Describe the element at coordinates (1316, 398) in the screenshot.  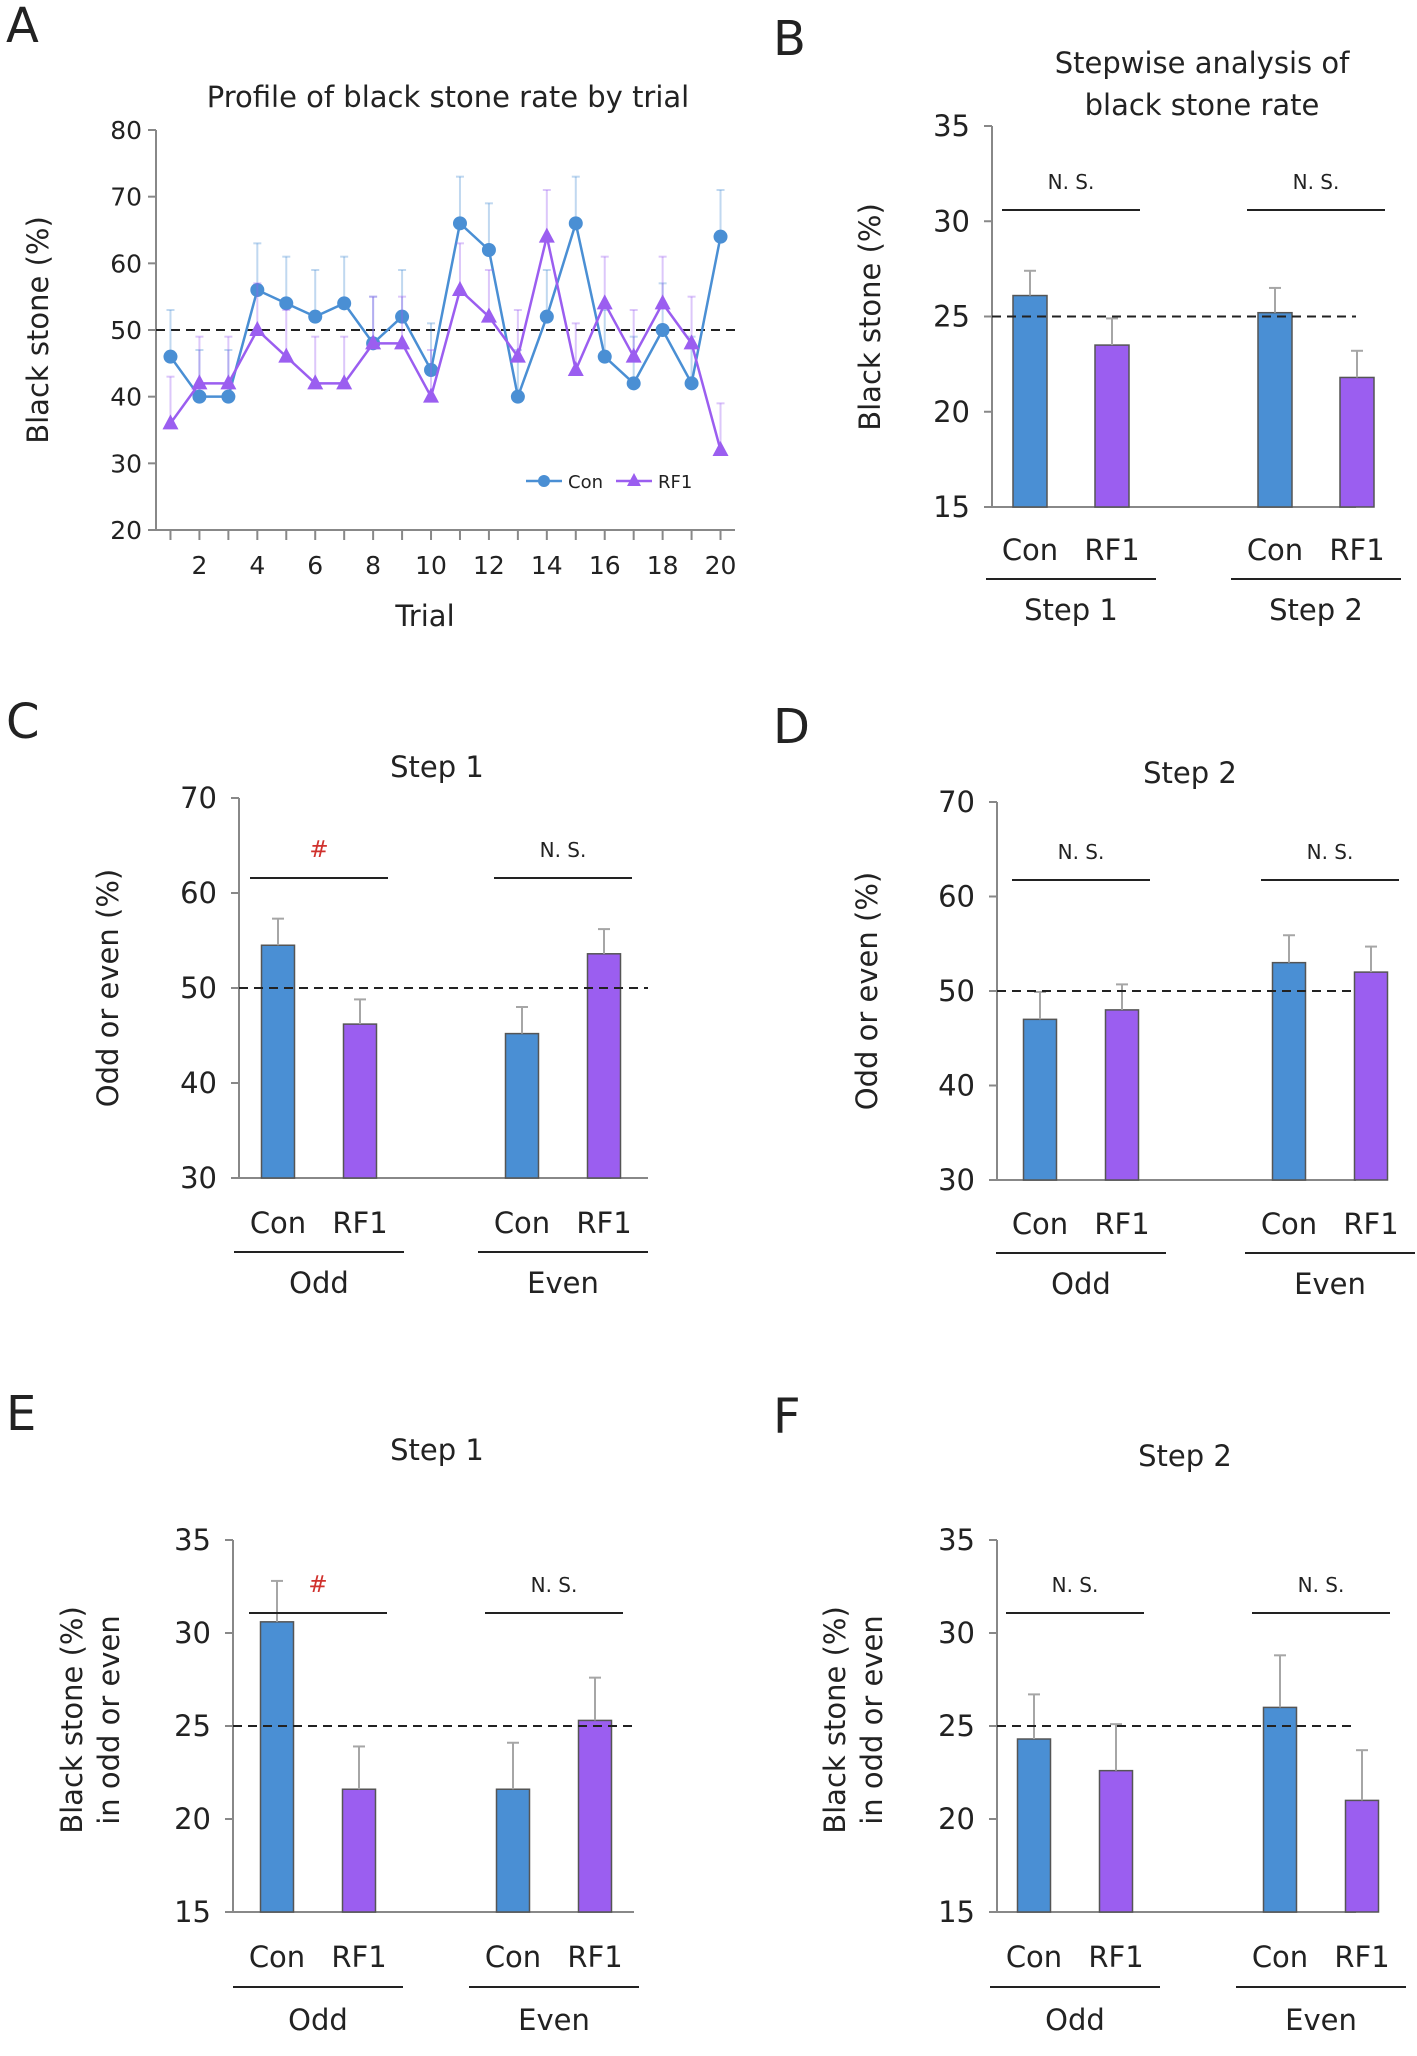
I see `bar-group-step 2: Con RF1 Step 2 N. S.` at that location.